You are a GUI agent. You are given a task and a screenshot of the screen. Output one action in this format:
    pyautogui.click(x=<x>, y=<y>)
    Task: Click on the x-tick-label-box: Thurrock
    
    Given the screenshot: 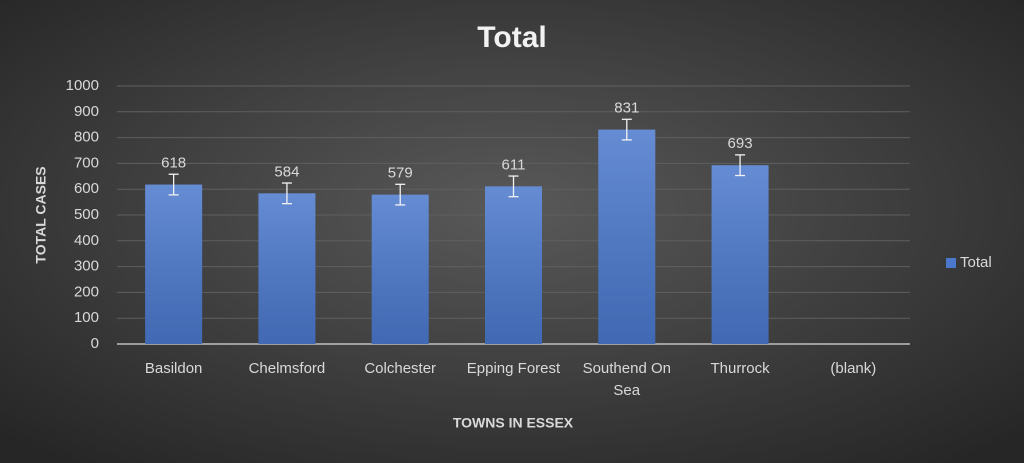 What is the action you would take?
    pyautogui.click(x=740, y=368)
    